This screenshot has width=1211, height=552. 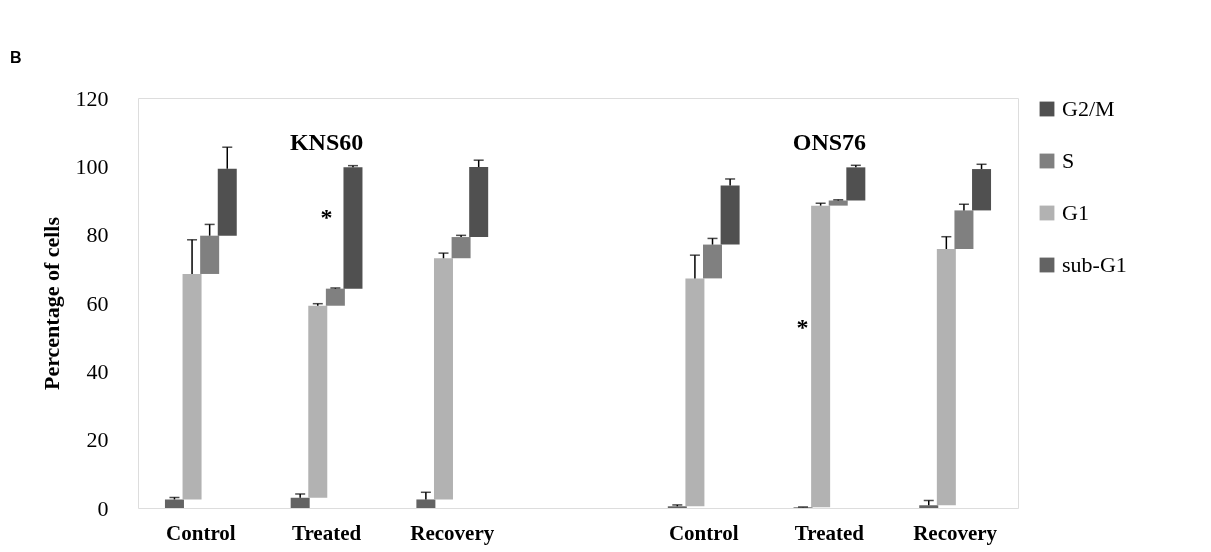 What do you see at coordinates (1088, 108) in the screenshot?
I see `legend-label: G2/M` at bounding box center [1088, 108].